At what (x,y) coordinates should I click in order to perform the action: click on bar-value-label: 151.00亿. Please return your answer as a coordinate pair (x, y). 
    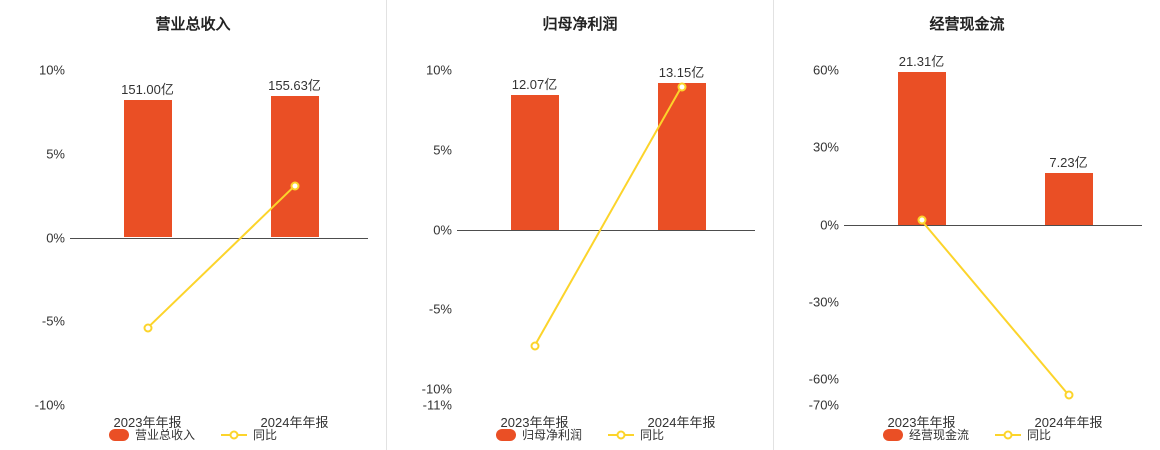
    Looking at the image, I should click on (147, 90).